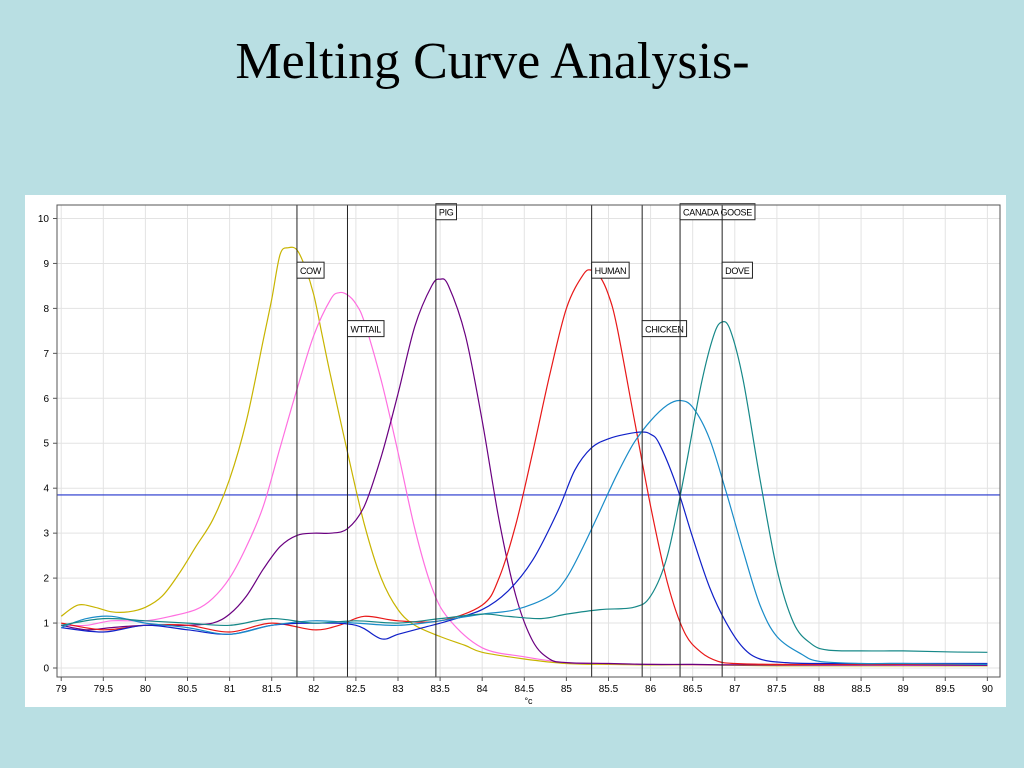 This screenshot has height=768, width=1024. What do you see at coordinates (777, 689) in the screenshot?
I see `x-tick-label: 87.5` at bounding box center [777, 689].